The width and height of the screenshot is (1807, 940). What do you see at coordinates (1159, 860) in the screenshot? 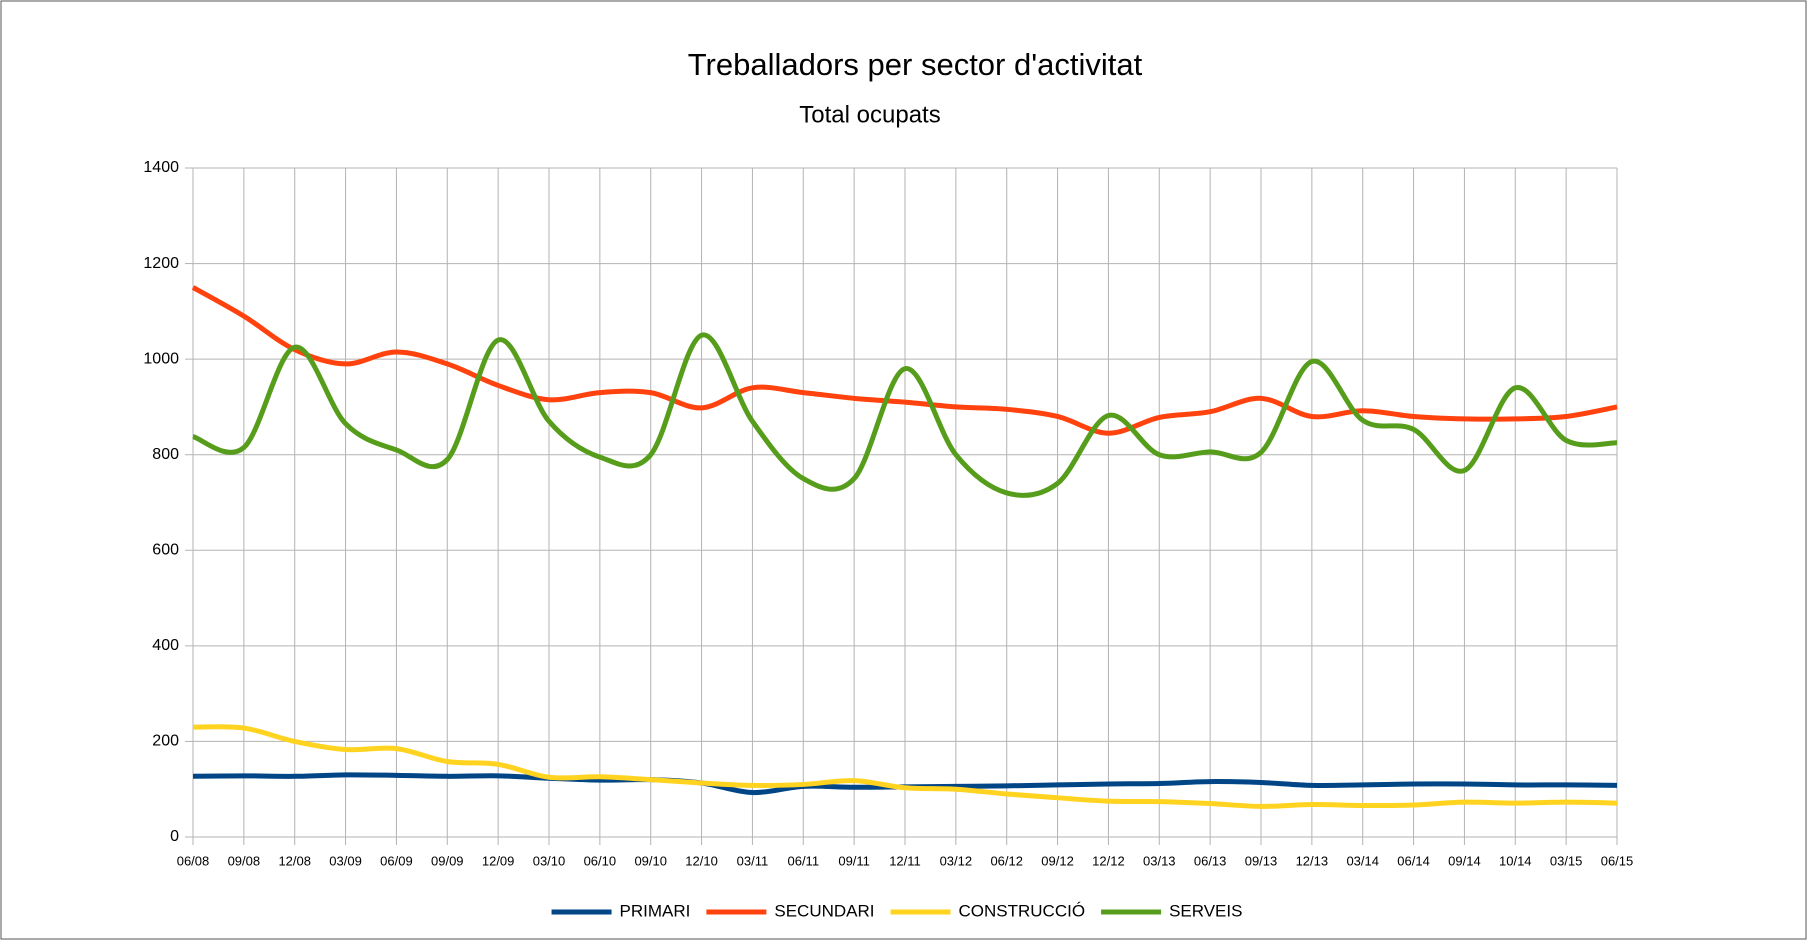
I see `x-tick-label: 03/13` at bounding box center [1159, 860].